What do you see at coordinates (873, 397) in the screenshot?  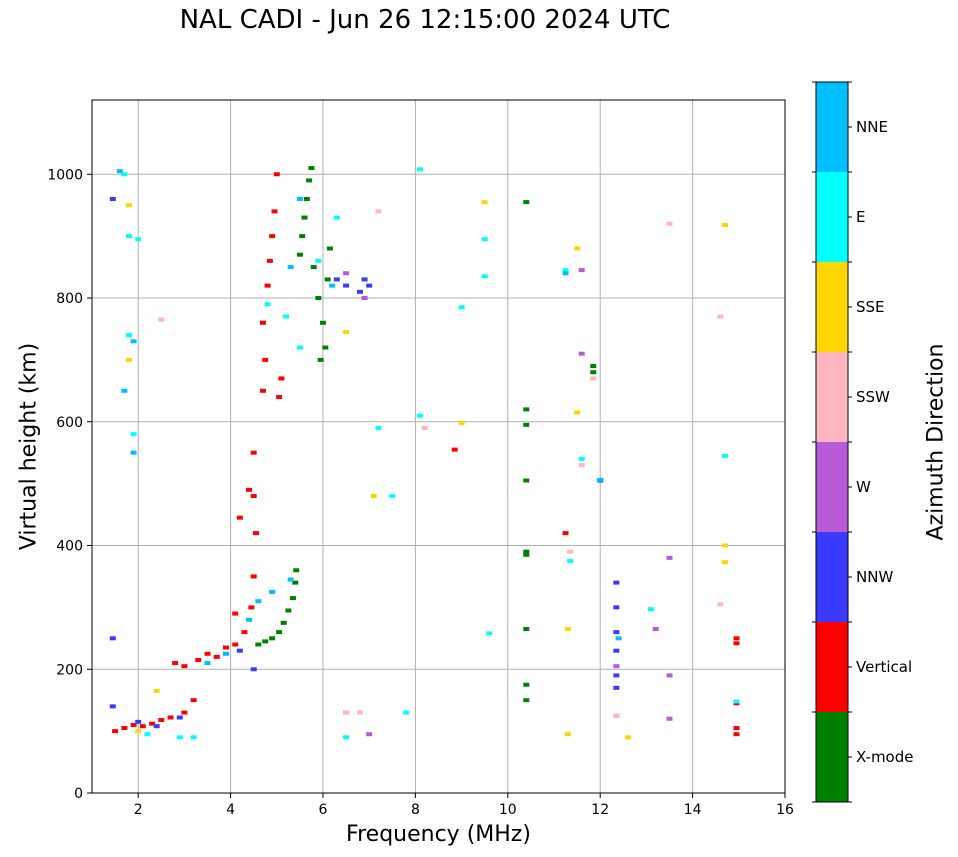 I see `colorbar-tick-label: SSW` at bounding box center [873, 397].